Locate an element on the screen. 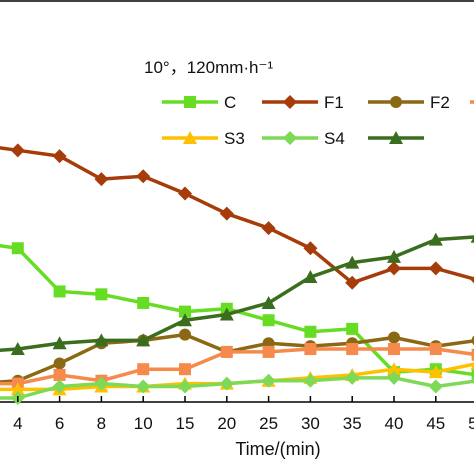 The height and width of the screenshot is (474, 474). x-tick-label: 45 is located at coordinates (435, 423).